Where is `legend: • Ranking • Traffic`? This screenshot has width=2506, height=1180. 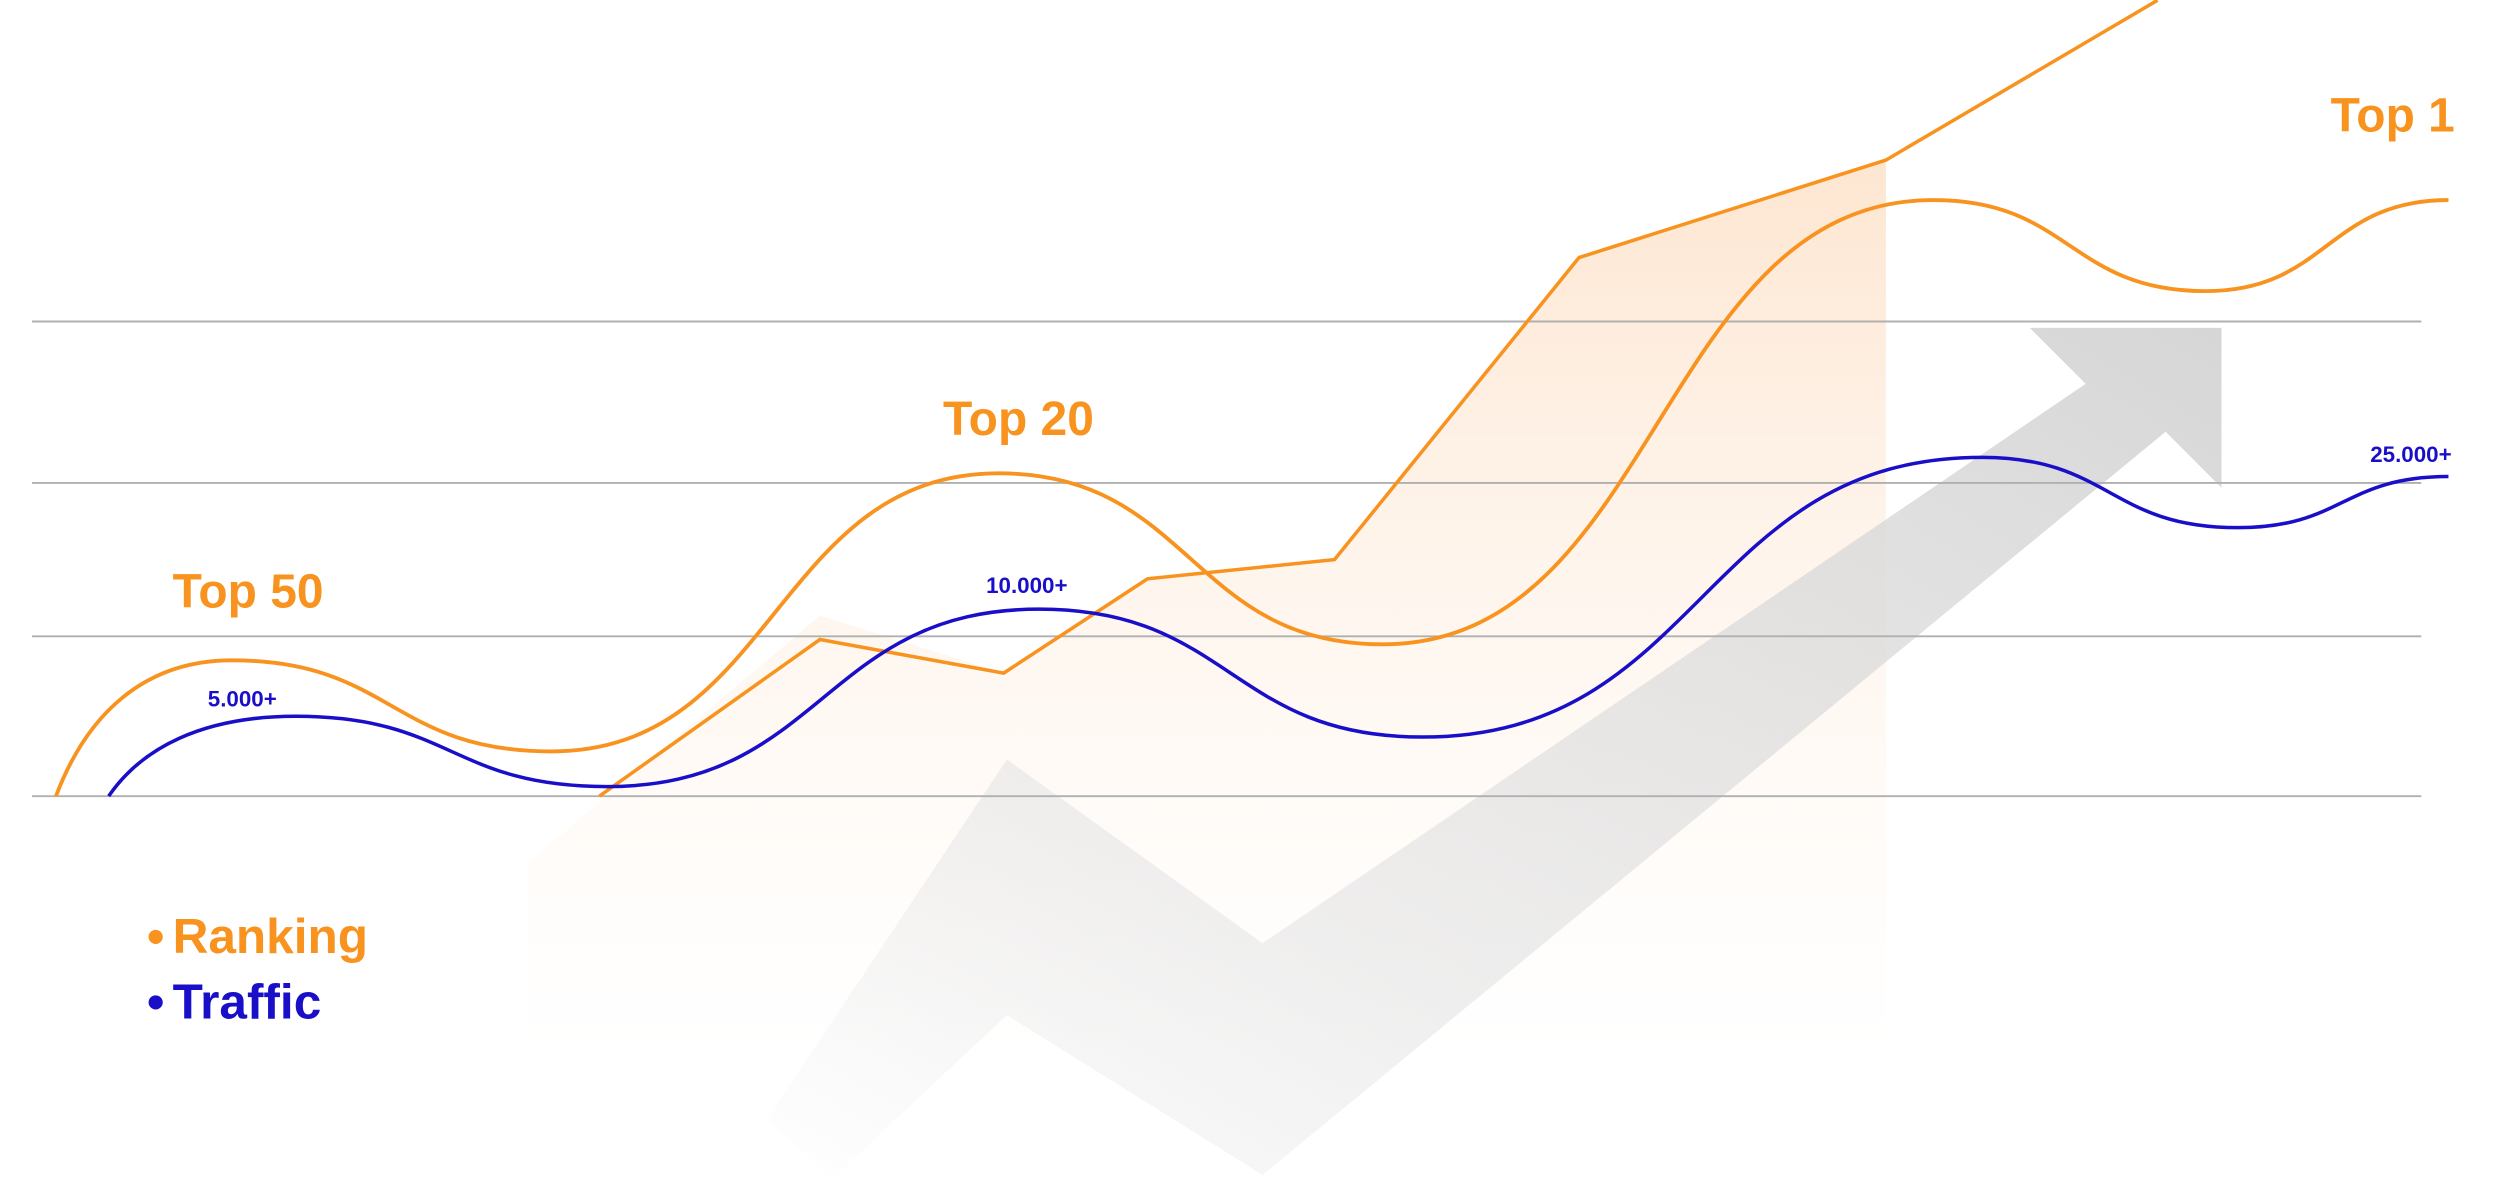 legend: • Ranking • Traffic is located at coordinates (257, 969).